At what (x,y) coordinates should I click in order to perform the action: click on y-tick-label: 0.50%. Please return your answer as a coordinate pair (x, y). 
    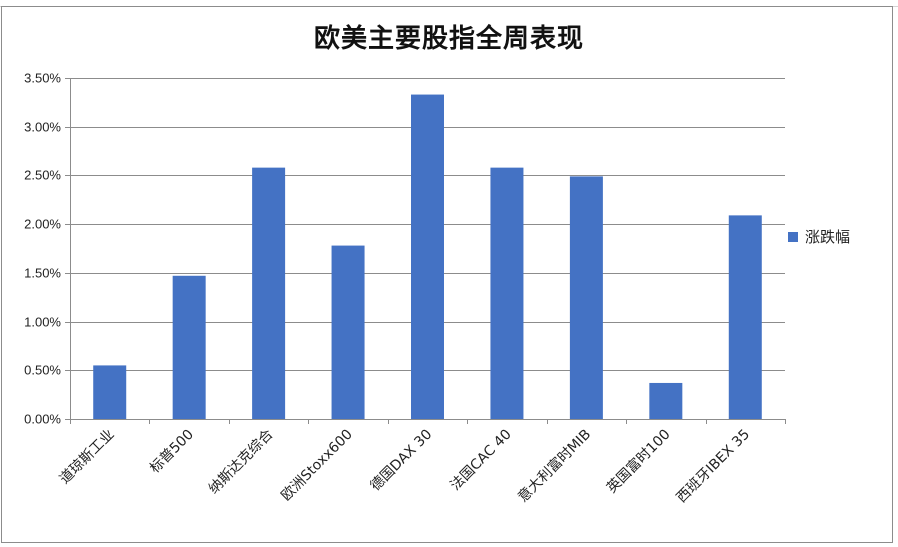
    Looking at the image, I should click on (42, 370).